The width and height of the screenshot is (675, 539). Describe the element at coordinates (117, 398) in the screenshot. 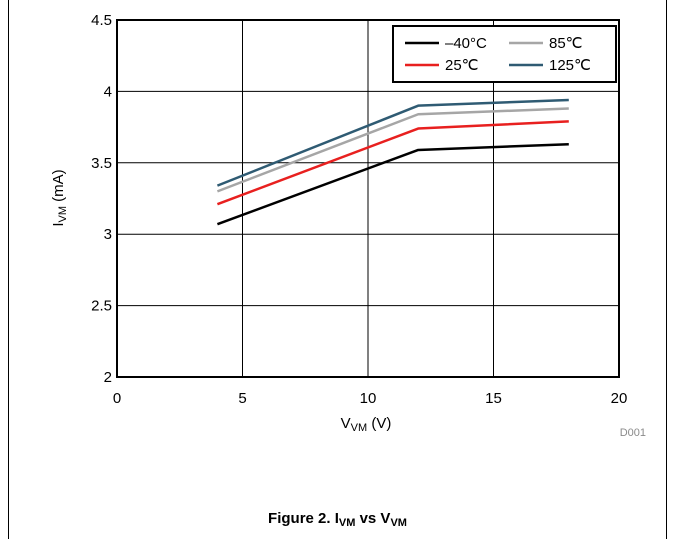

I see `x-tick-label: 0` at that location.